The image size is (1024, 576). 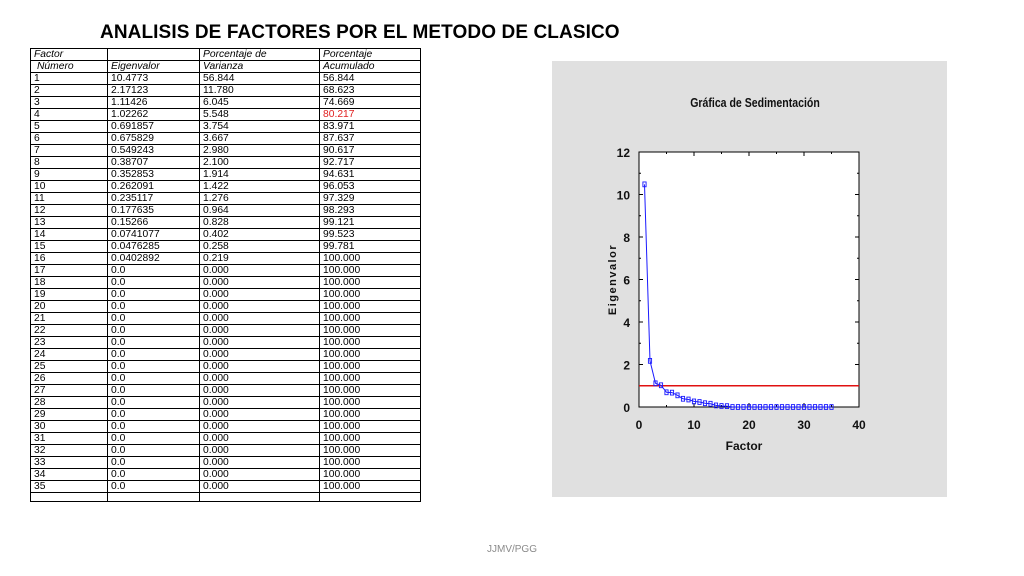 I want to click on cell-factor: 3, so click(x=69, y=102).